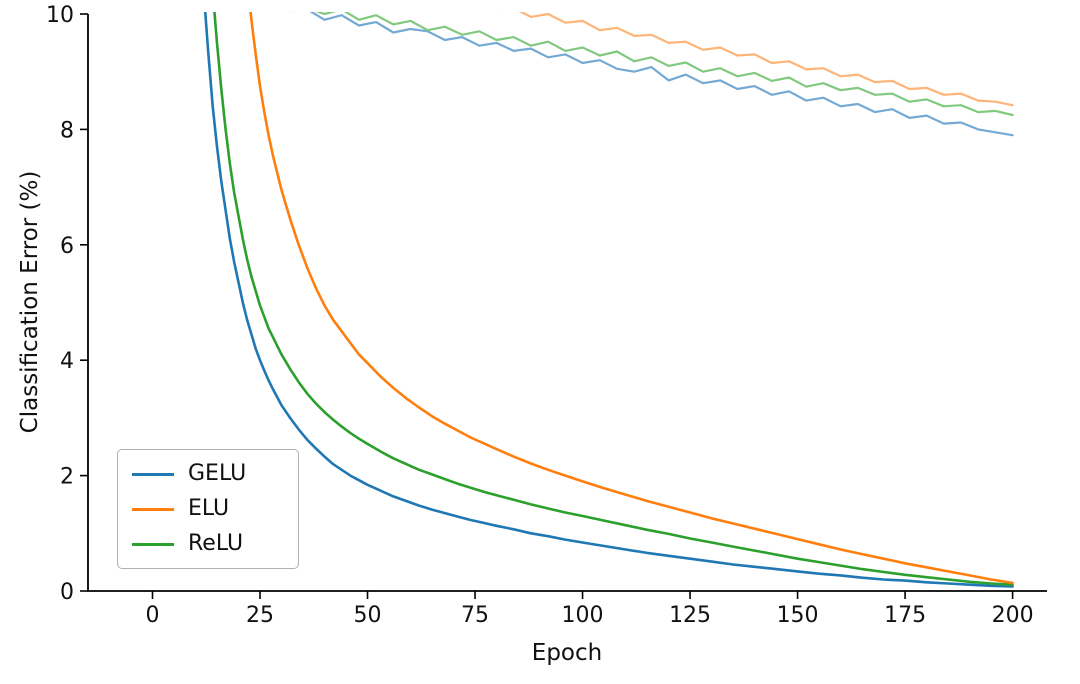 Image resolution: width=1080 pixels, height=684 pixels. I want to click on y-tick-label: 10, so click(60, 15).